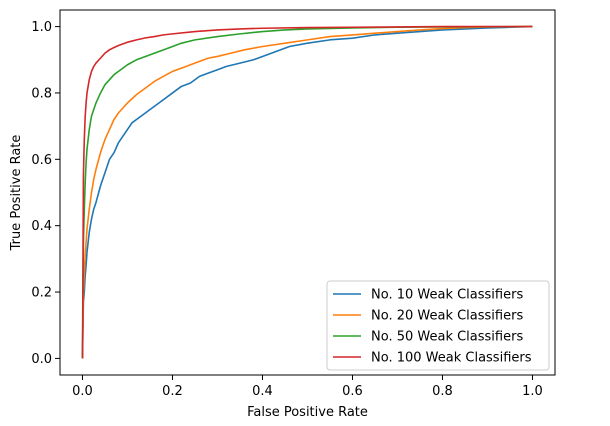 The width and height of the screenshot is (610, 426). I want to click on x-tick-label: 0.8, so click(442, 391).